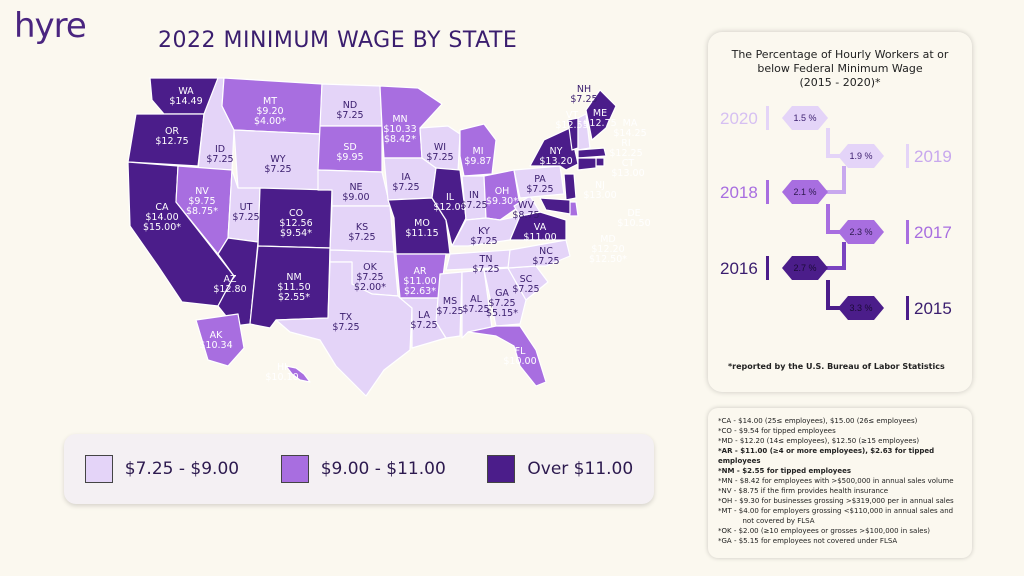 The image size is (1024, 576). I want to click on state-label-vt: VT $12.55, so click(571, 120).